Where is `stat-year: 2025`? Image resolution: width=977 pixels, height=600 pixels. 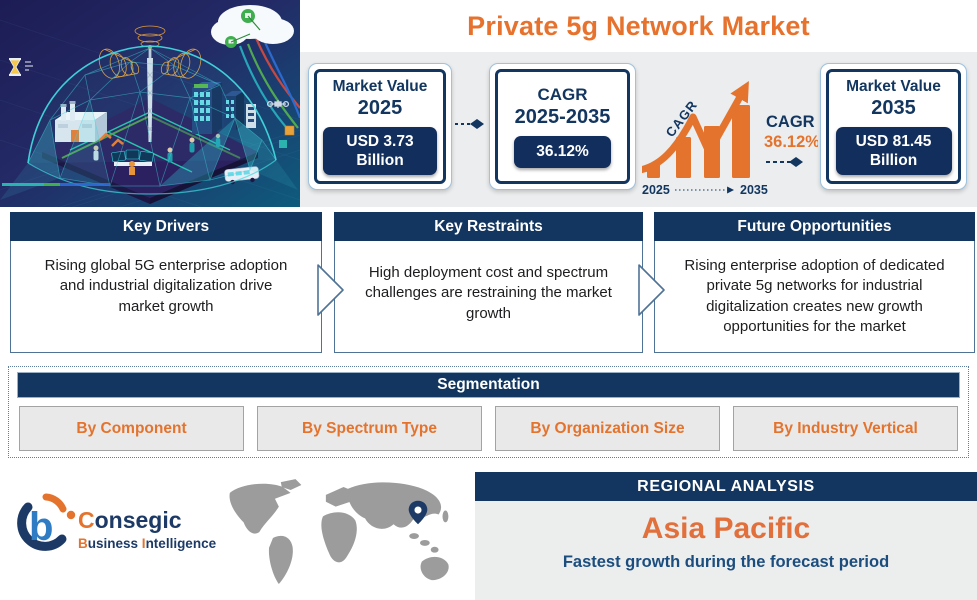
stat-year: 2025 is located at coordinates (380, 107).